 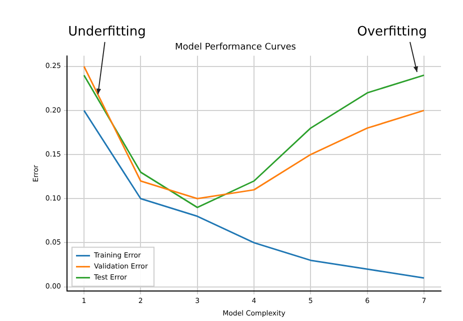 What do you see at coordinates (392, 32) in the screenshot?
I see `text: Overfitting` at bounding box center [392, 32].